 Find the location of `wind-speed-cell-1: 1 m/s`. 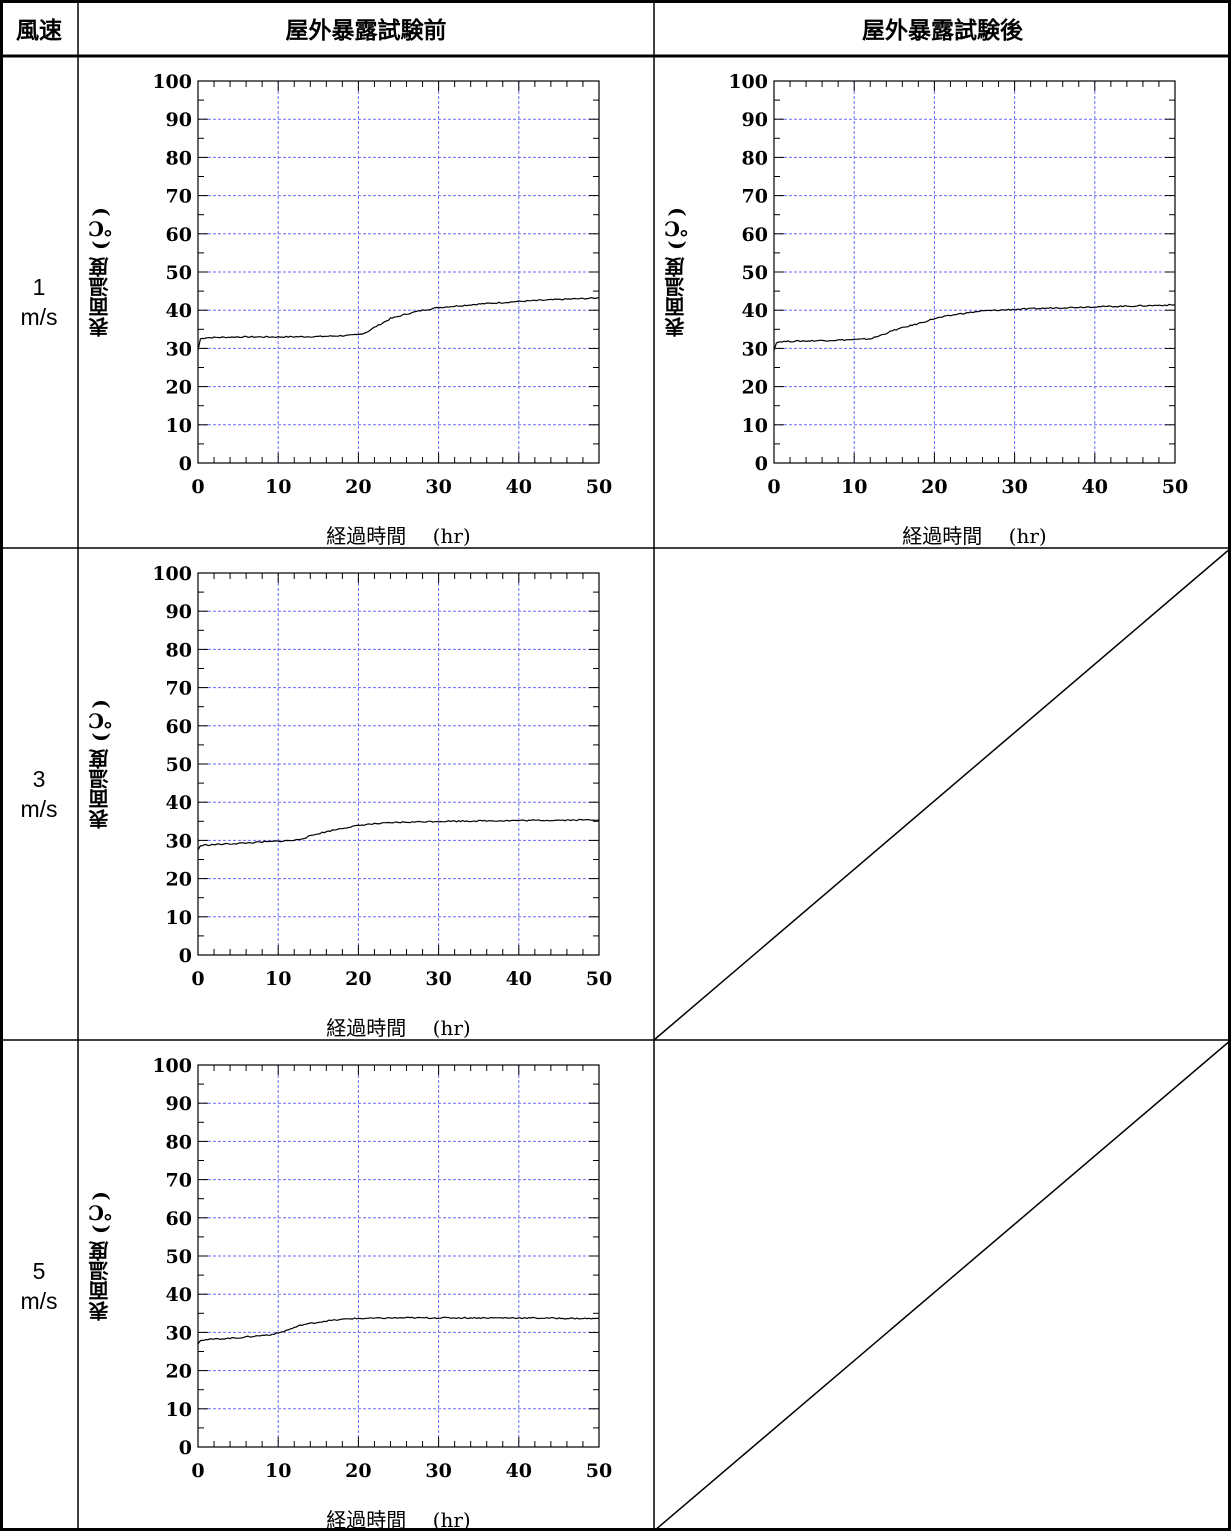

wind-speed-cell-1: 1 m/s is located at coordinates (39, 302).